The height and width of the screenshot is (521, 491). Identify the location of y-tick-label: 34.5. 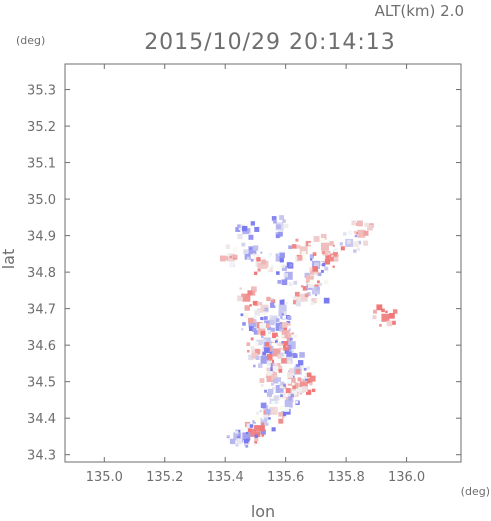
(41, 383).